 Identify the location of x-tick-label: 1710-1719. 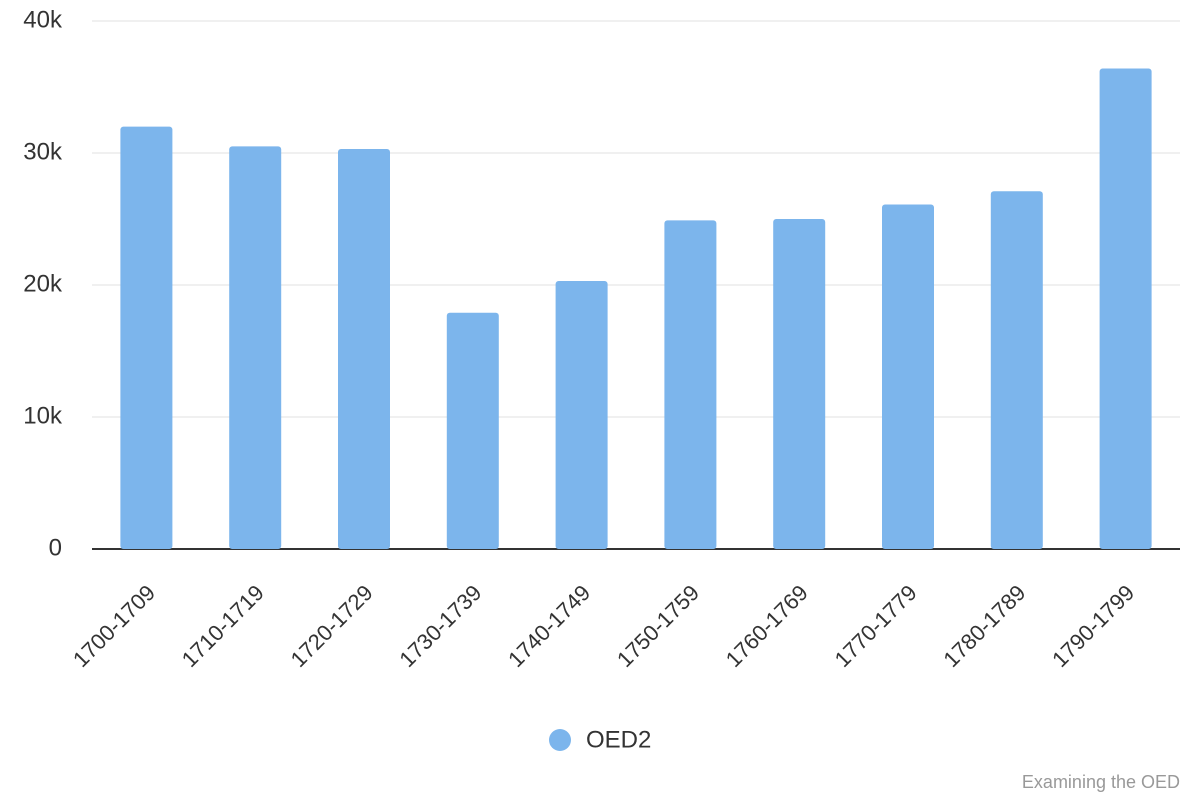
(223, 626).